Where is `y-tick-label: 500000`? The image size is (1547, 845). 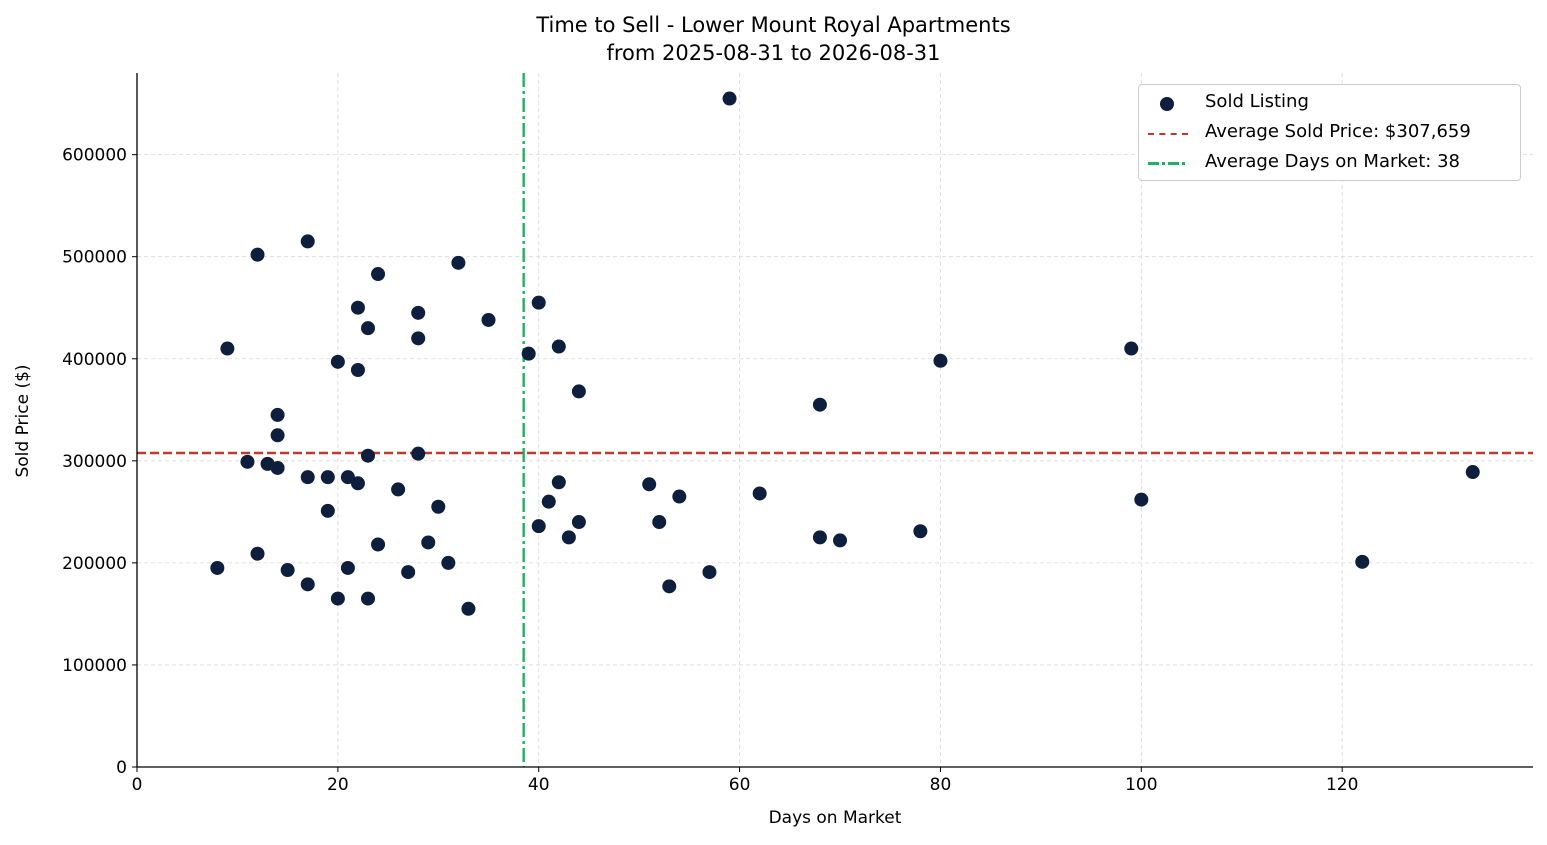
y-tick-label: 500000 is located at coordinates (94, 258).